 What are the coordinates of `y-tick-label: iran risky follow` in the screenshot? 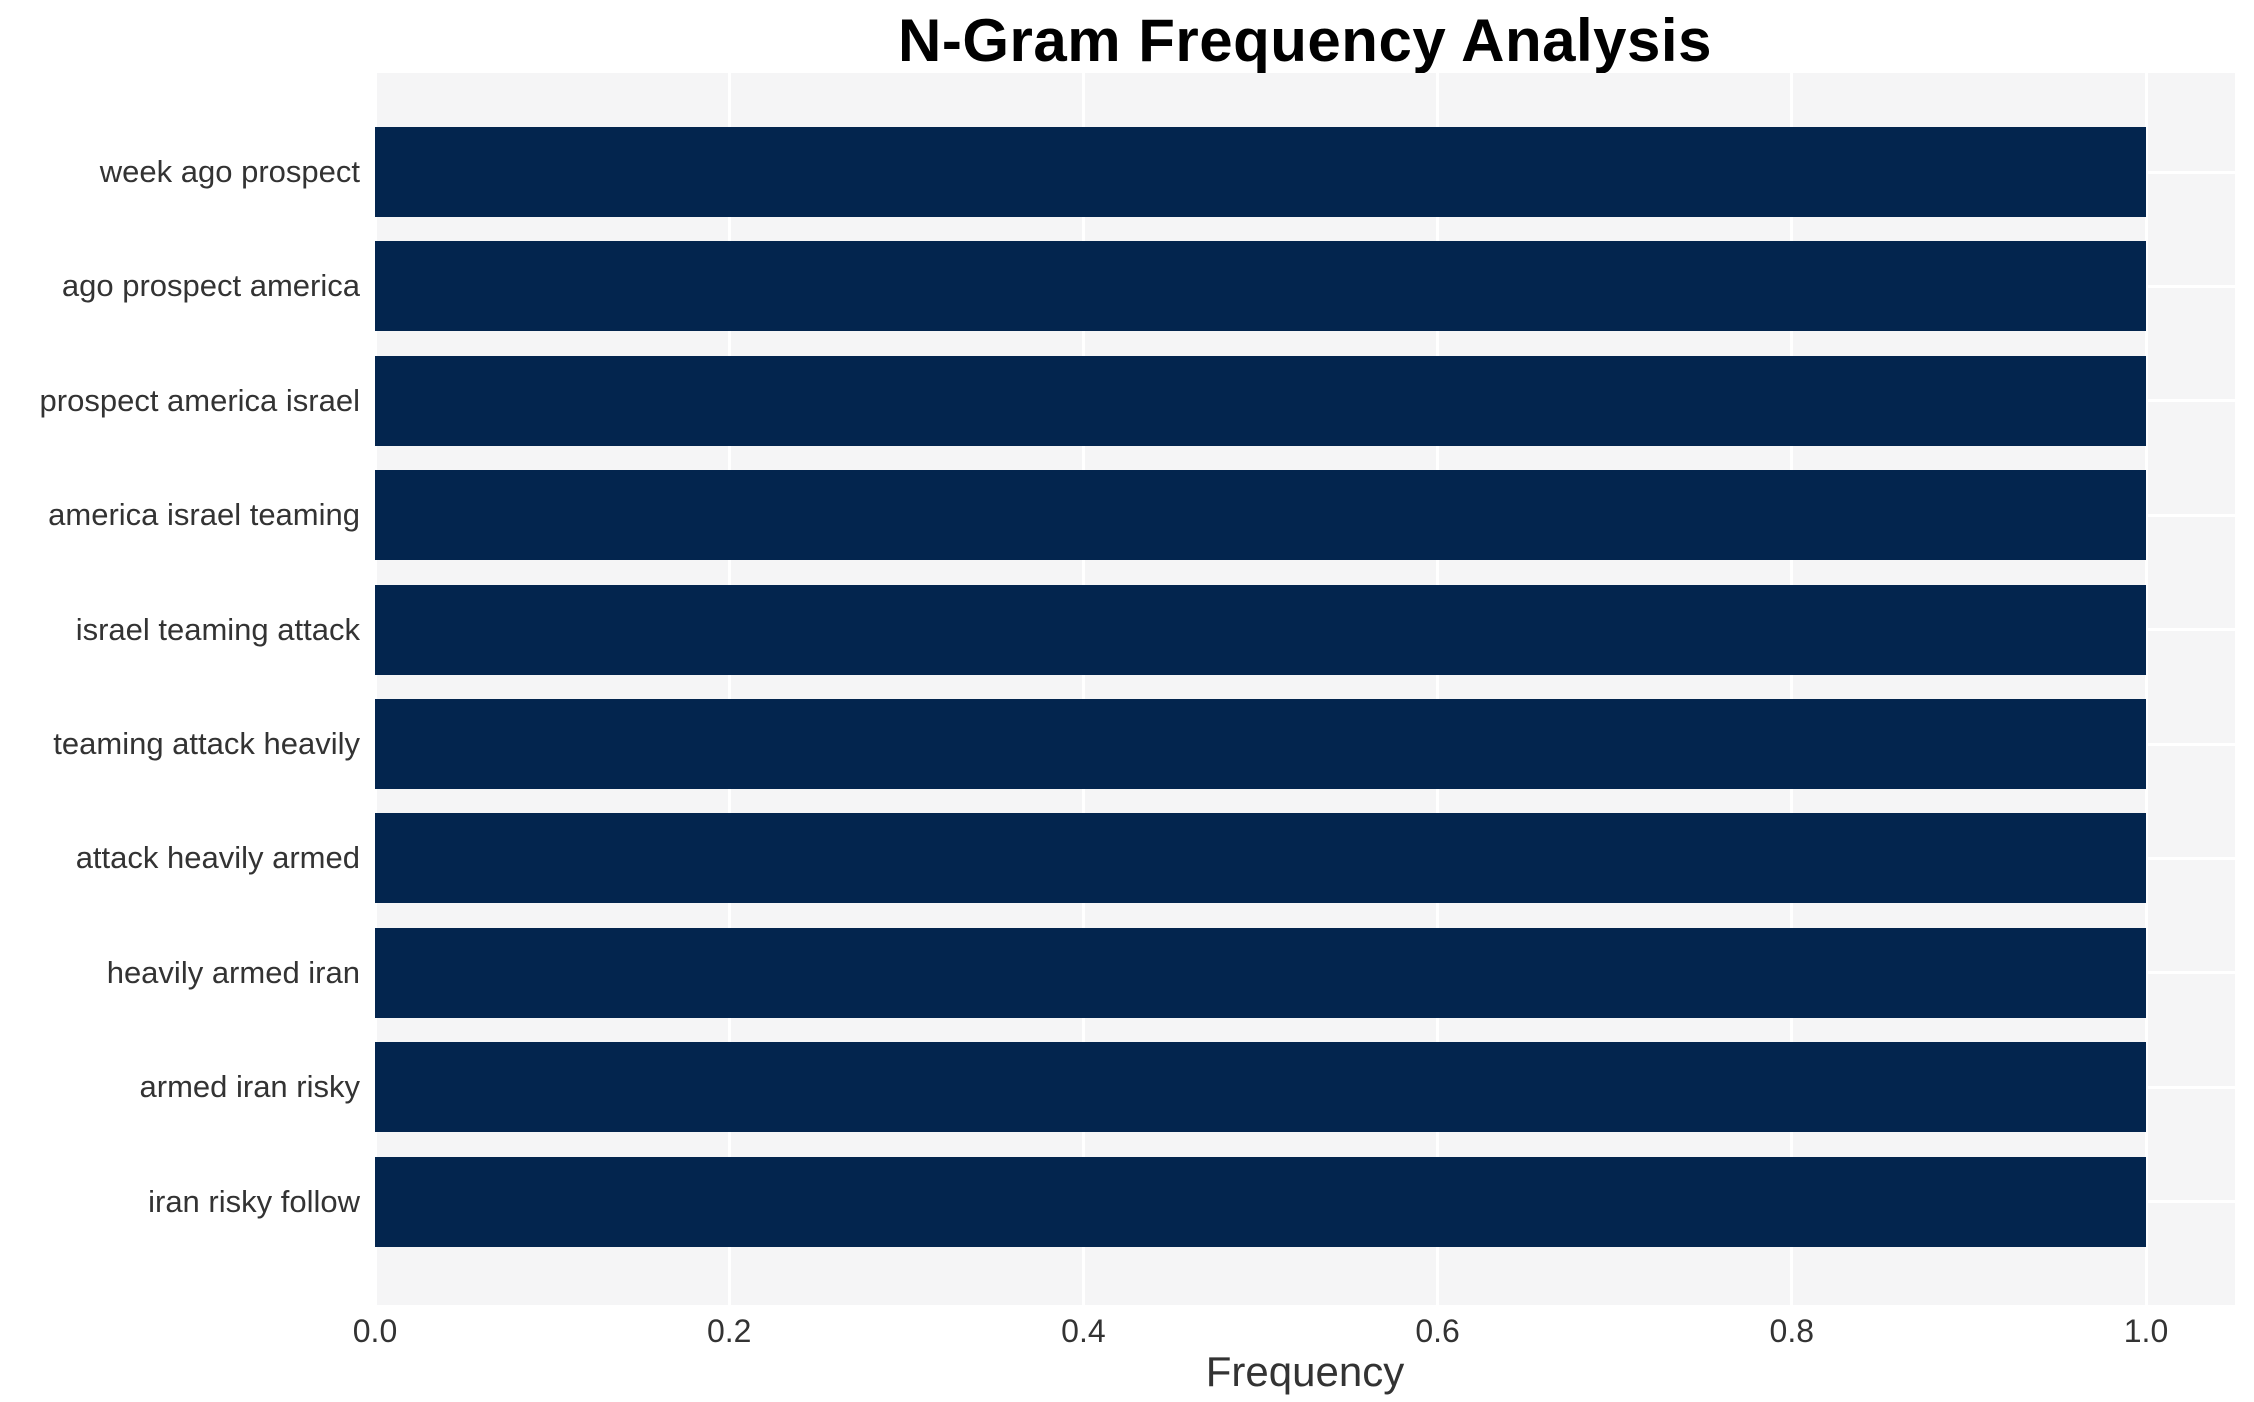 It's located at (254, 1201).